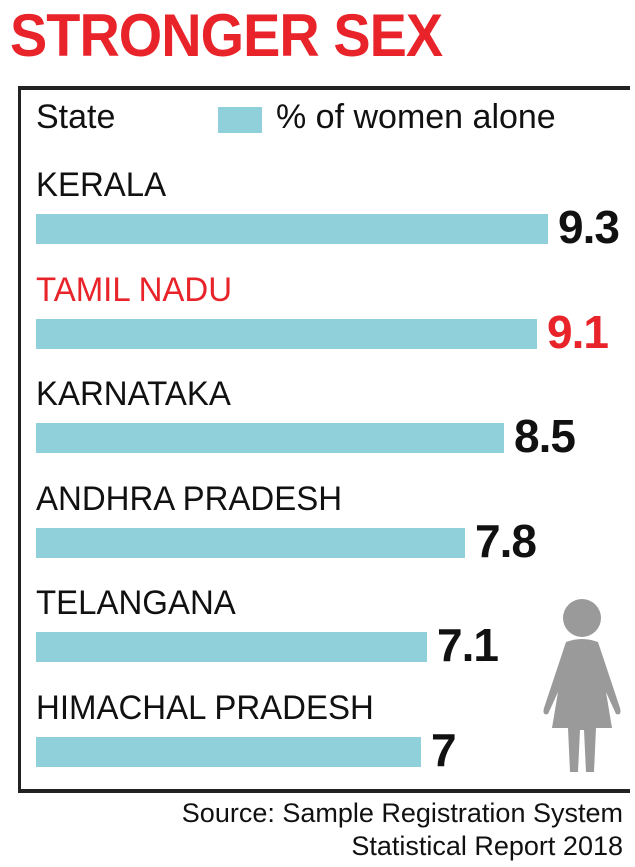  What do you see at coordinates (589, 227) in the screenshot?
I see `value-label: 9.3` at bounding box center [589, 227].